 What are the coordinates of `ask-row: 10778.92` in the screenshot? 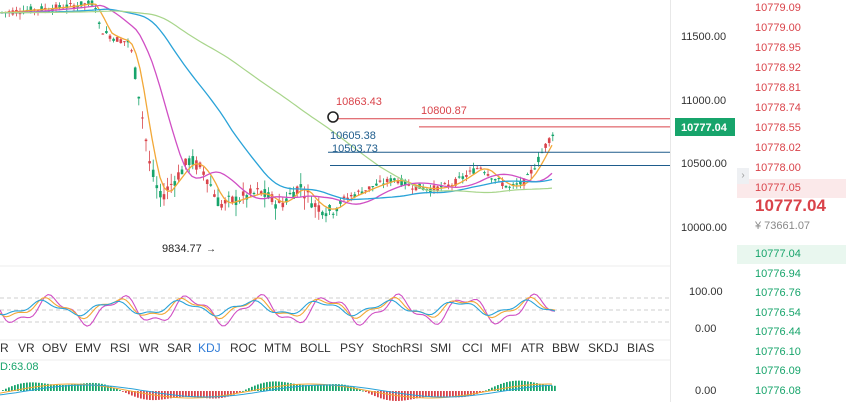 It's located at (778, 68).